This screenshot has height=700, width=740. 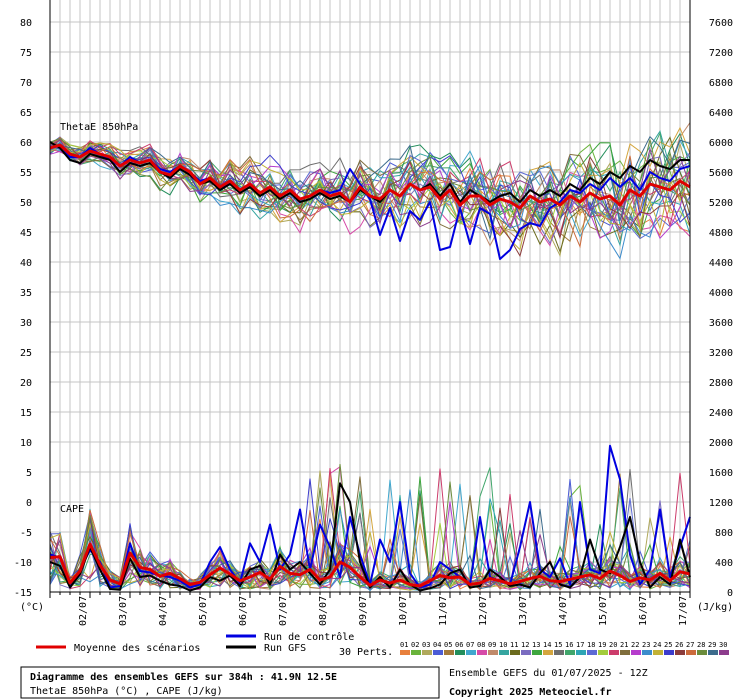 I want to click on member-number-label: 24, so click(x=657, y=645).